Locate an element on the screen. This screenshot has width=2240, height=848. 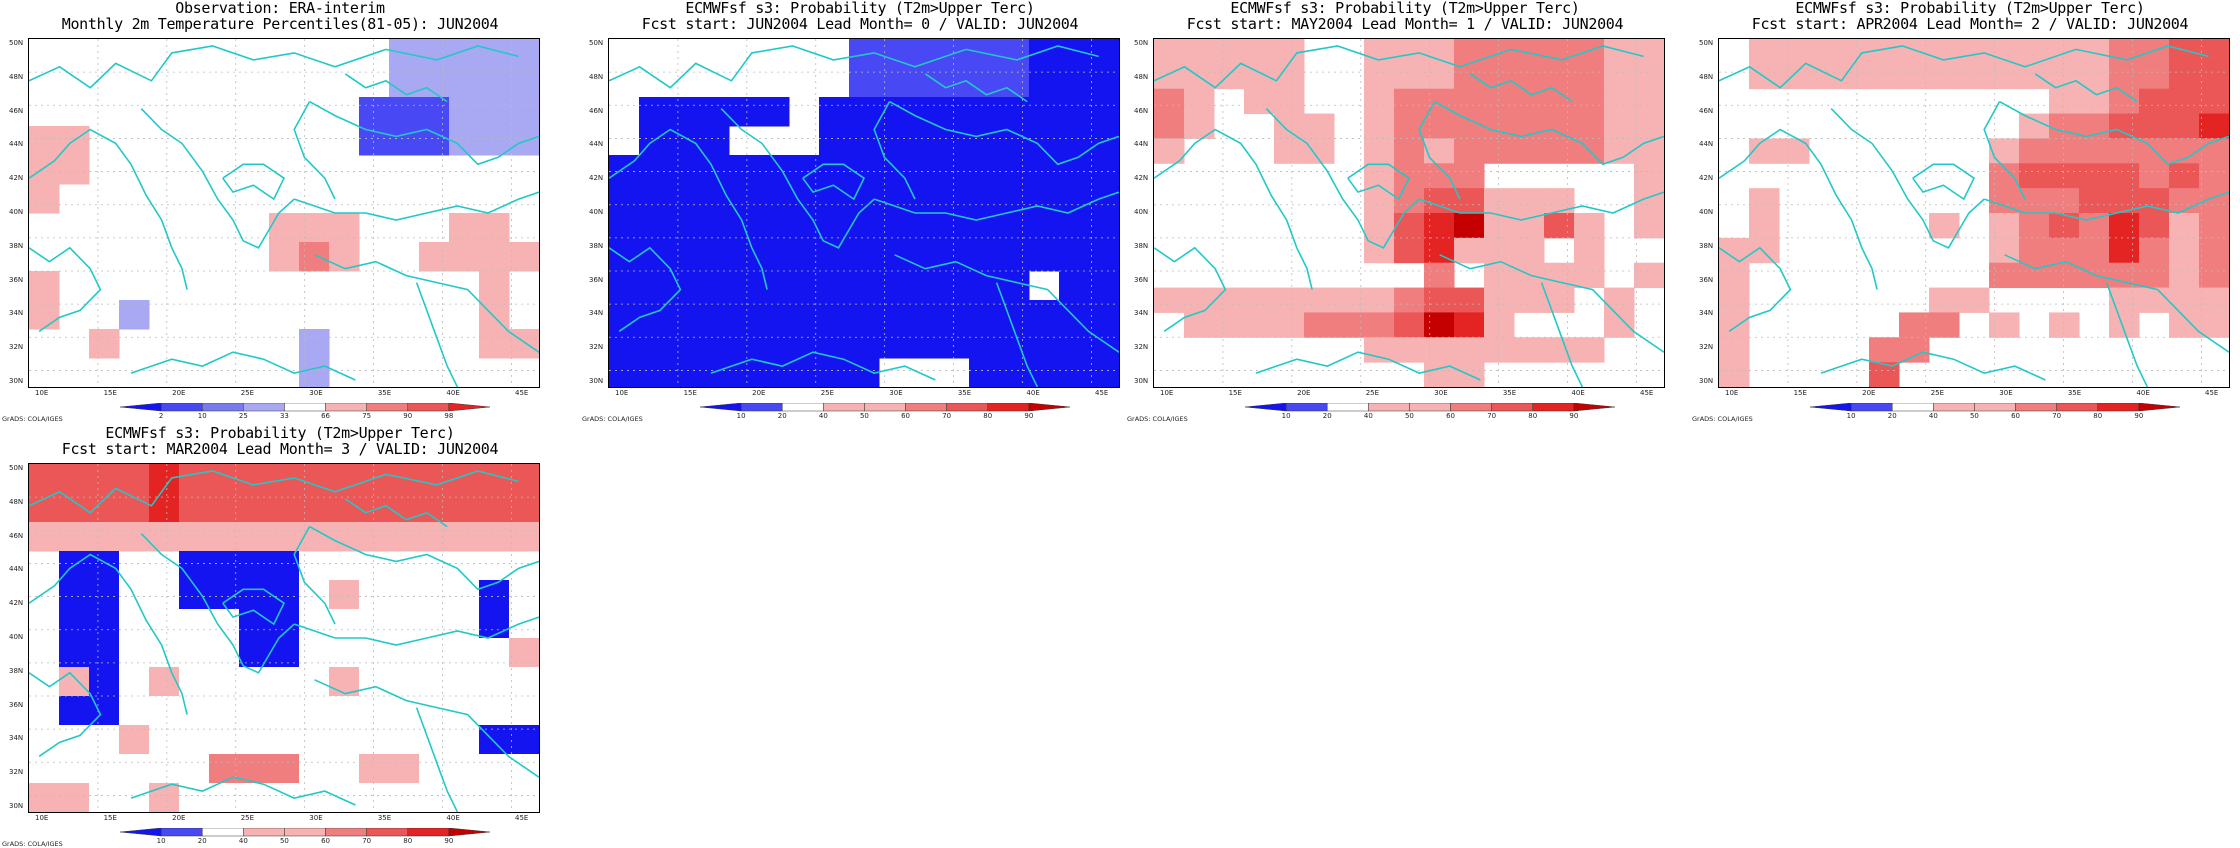
latitude-label: 40N is located at coordinates (1141, 212).